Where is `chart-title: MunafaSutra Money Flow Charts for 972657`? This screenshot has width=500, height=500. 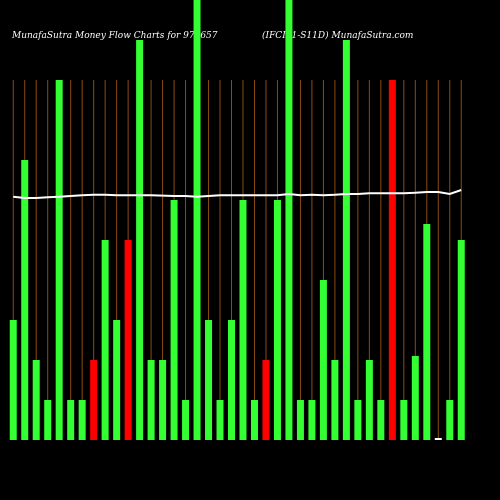 chart-title: MunafaSutra Money Flow Charts for 972657 is located at coordinates (114, 36).